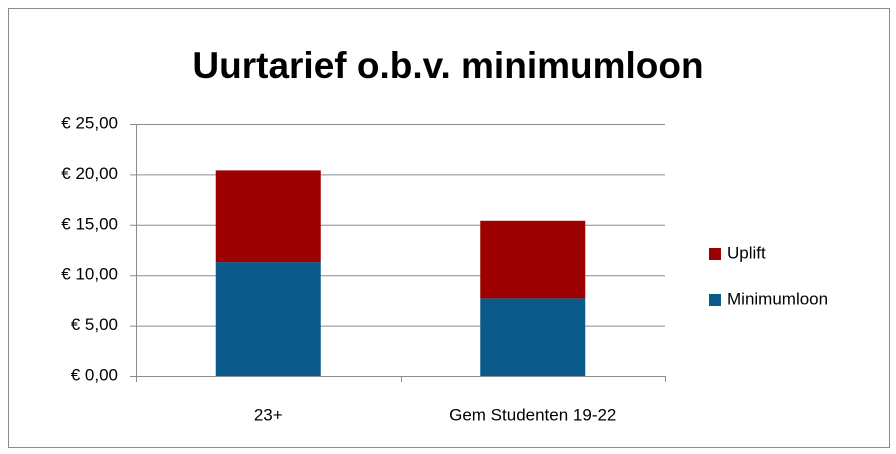  Describe the element at coordinates (89, 122) in the screenshot. I see `y-tick-label: € 25,00` at that location.